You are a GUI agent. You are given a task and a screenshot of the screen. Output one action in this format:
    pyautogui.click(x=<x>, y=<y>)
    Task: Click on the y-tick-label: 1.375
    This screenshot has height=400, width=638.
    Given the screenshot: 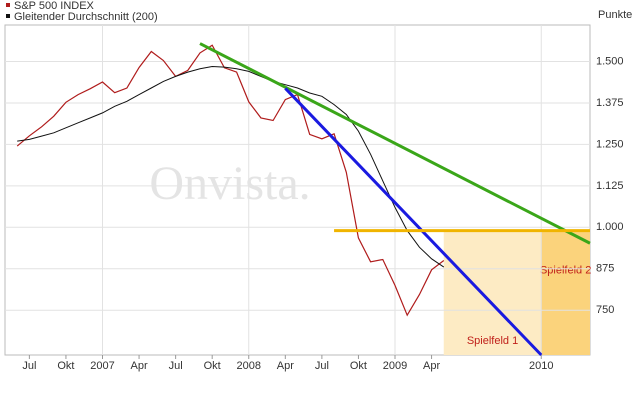 What is the action you would take?
    pyautogui.click(x=610, y=103)
    